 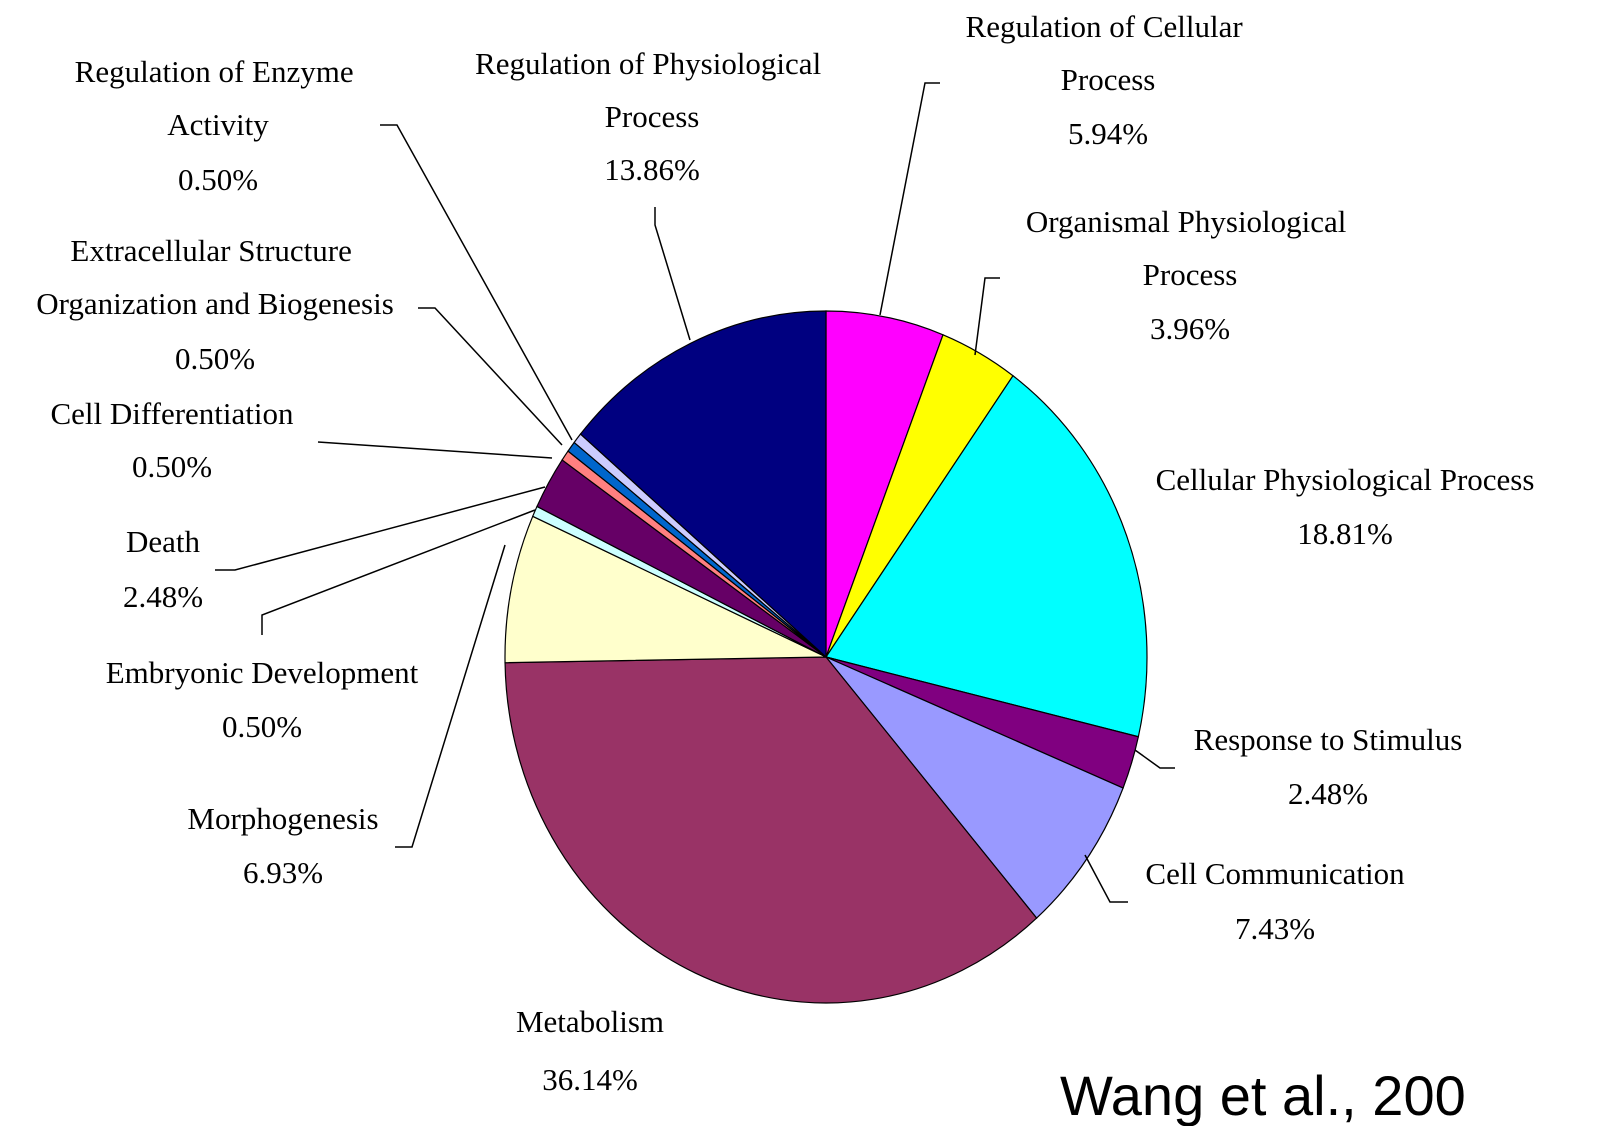 What do you see at coordinates (652, 90) in the screenshot?
I see `slice-label: Regulation of Physiological Process` at bounding box center [652, 90].